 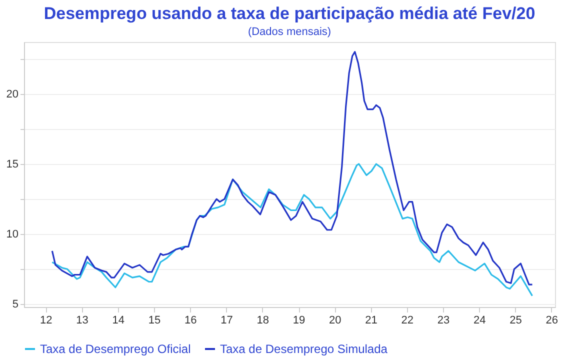 I want to click on y-tick-label: 20, so click(x=12, y=94).